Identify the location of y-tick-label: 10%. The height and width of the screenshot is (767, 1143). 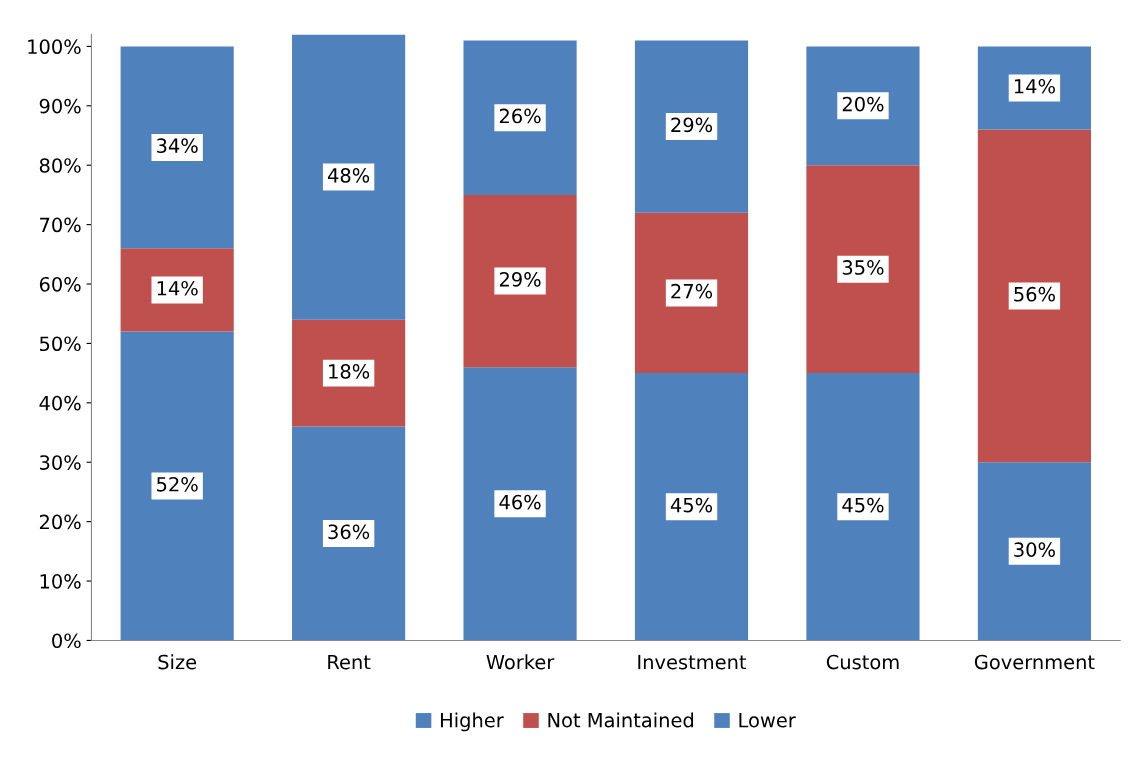
(60, 581).